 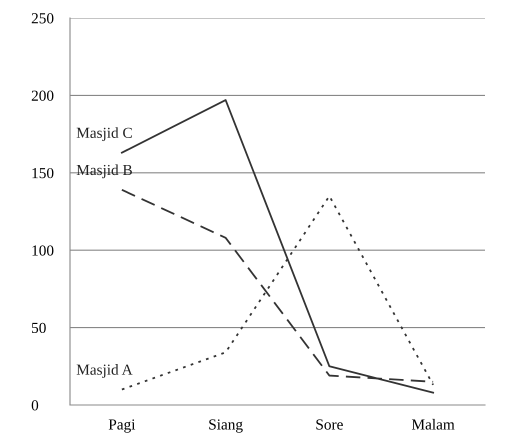 I want to click on x-tick-label: Pagi, so click(x=122, y=426).